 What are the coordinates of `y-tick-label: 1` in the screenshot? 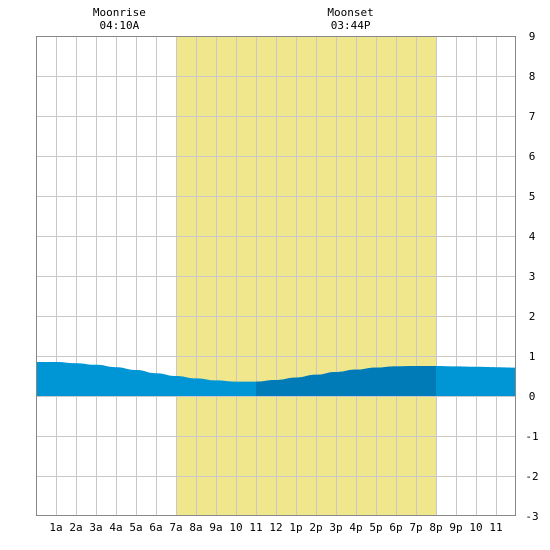 It's located at (532, 356).